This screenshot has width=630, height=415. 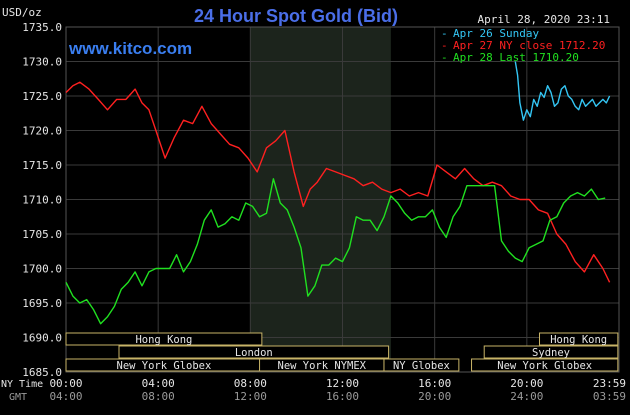 I want to click on y-tick-label: 1705.0, so click(x=42, y=234).